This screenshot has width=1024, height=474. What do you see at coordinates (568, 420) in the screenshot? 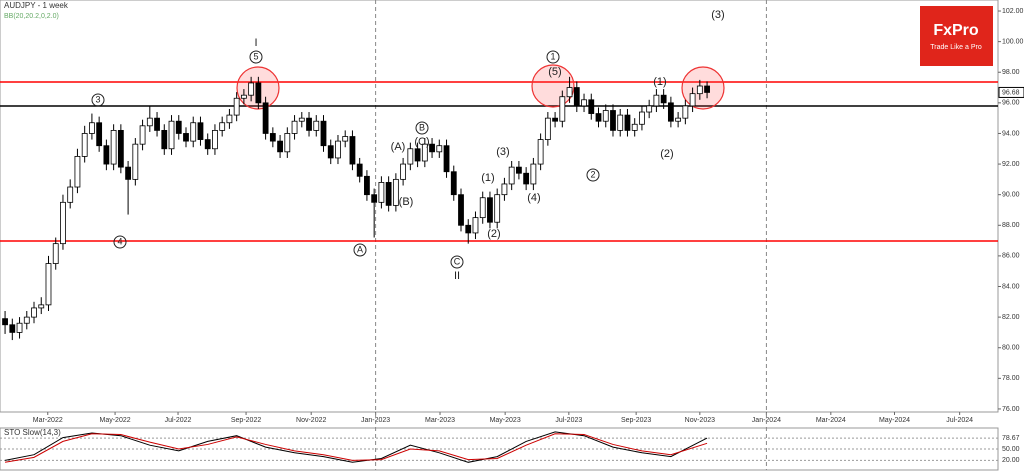
I see `x-tick-label: Jul-2023` at bounding box center [568, 420].